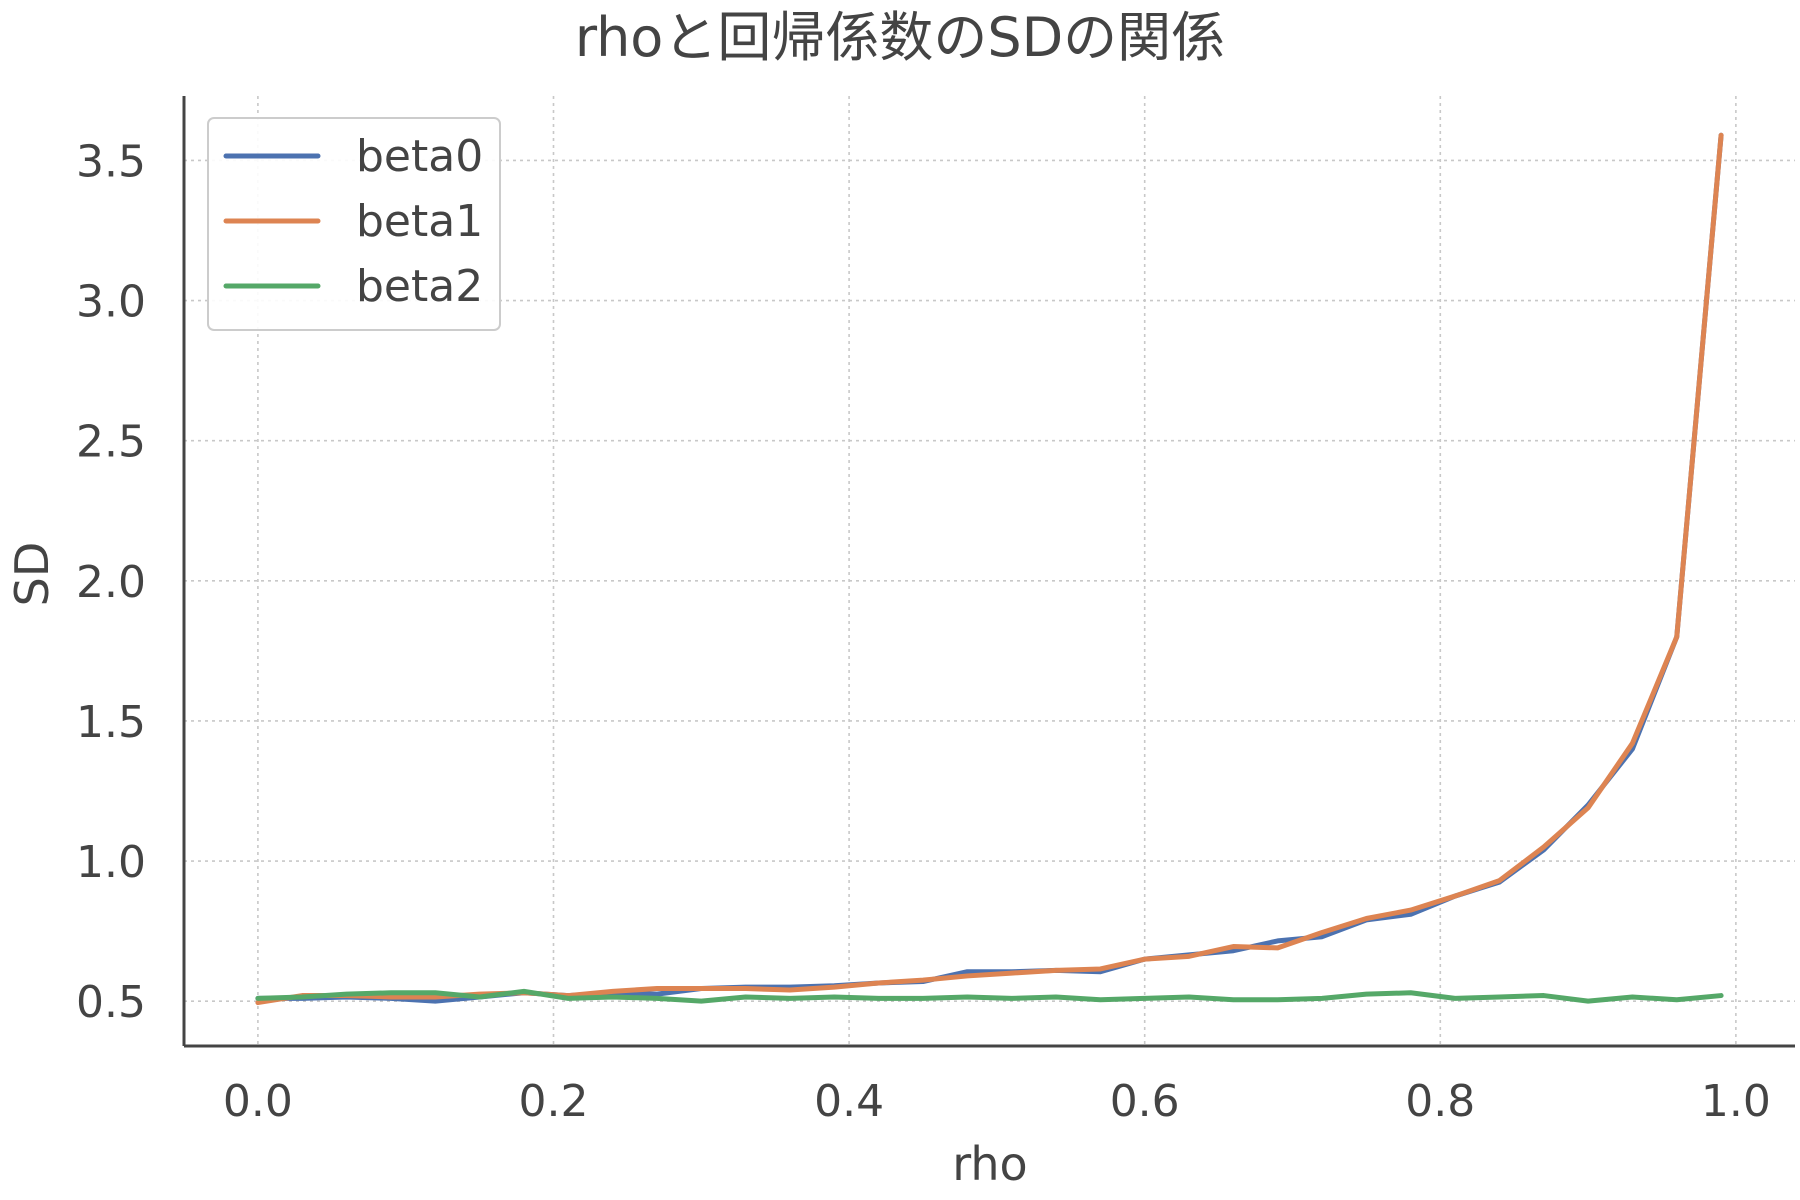 This screenshot has height=1200, width=1800. What do you see at coordinates (258, 1101) in the screenshot?
I see `x-tick-label: 0.0` at bounding box center [258, 1101].